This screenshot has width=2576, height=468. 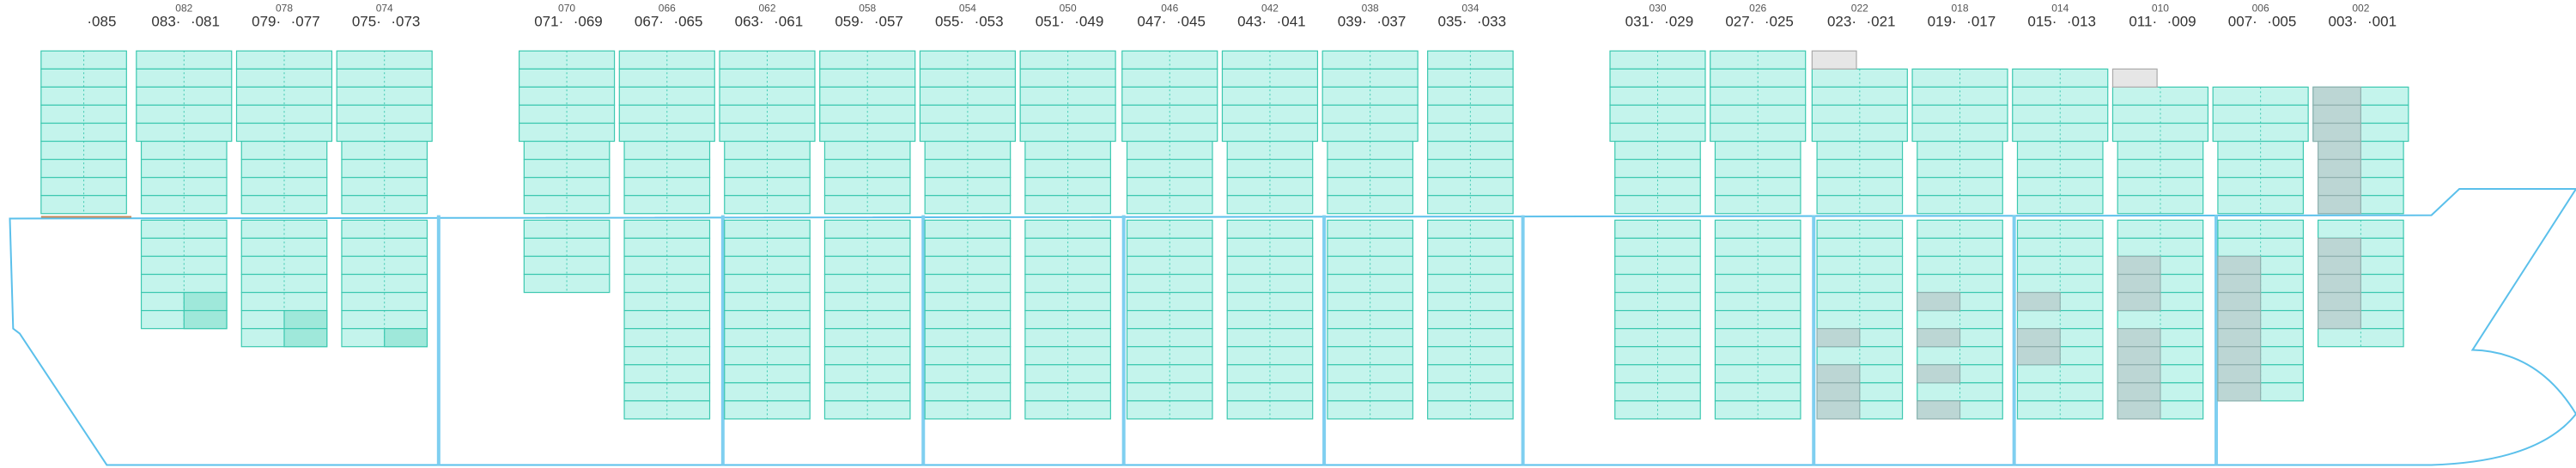 What do you see at coordinates (2160, 8) in the screenshot?
I see `bay-label: 010` at bounding box center [2160, 8].